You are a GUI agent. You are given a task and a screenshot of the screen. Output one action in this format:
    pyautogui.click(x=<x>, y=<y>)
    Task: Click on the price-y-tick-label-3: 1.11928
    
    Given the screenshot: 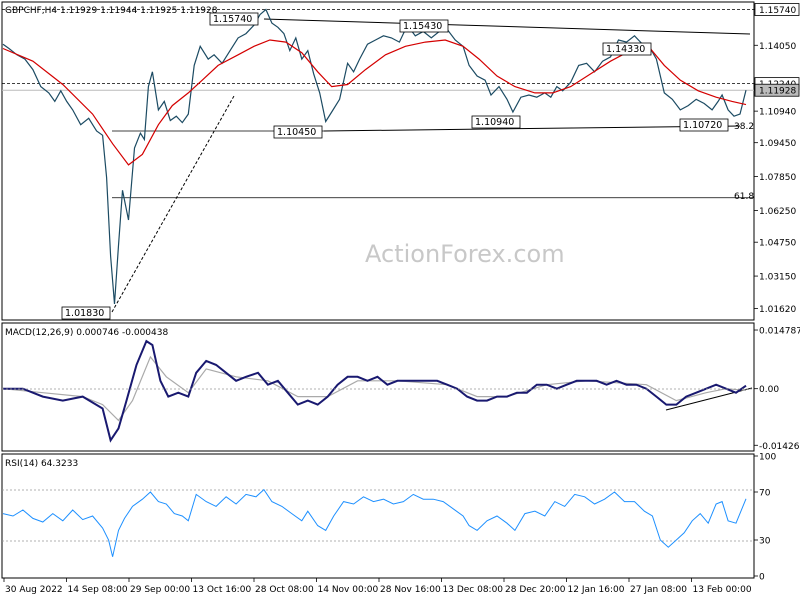 What is the action you would take?
    pyautogui.click(x=777, y=92)
    